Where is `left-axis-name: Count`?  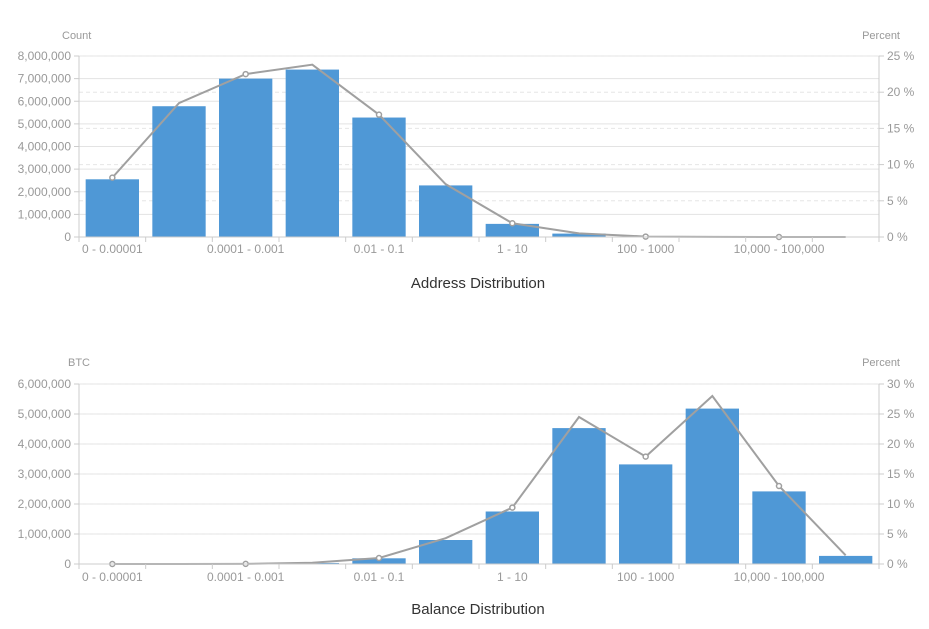 left-axis-name: Count is located at coordinates (76, 36).